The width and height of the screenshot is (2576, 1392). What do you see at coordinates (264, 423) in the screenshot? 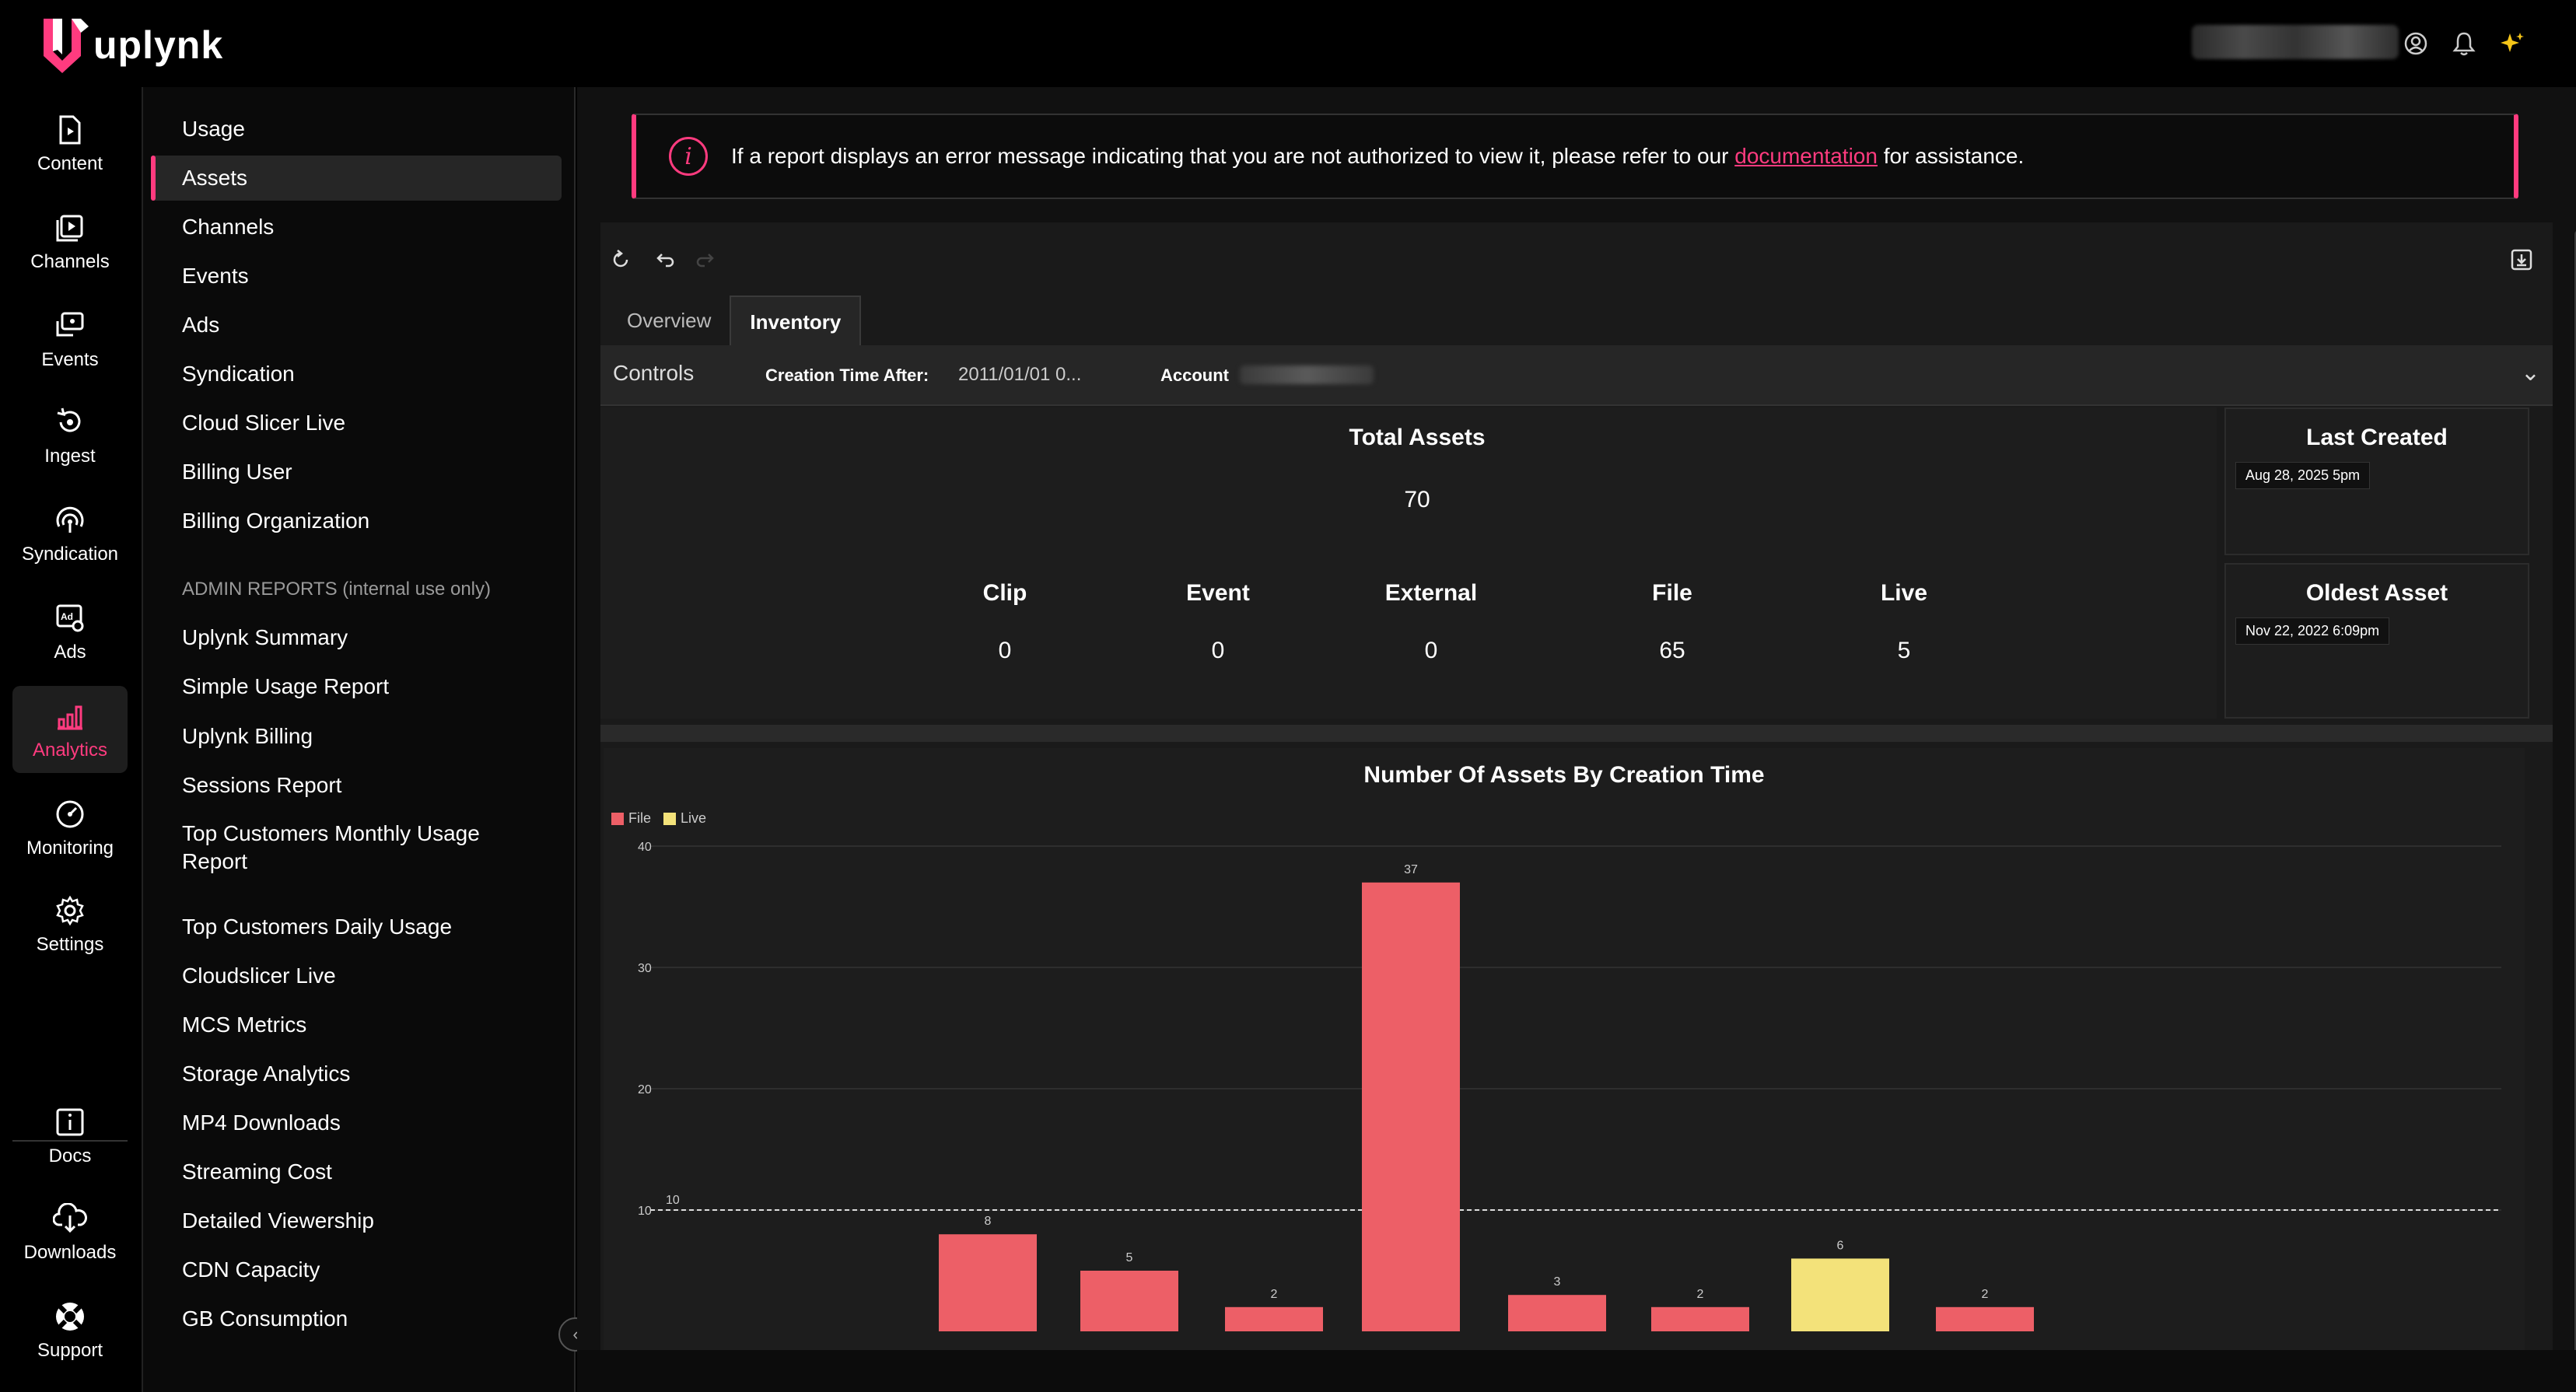
I see `submenu-item-cloud-slicer-live: Cloud Slicer Live` at bounding box center [264, 423].